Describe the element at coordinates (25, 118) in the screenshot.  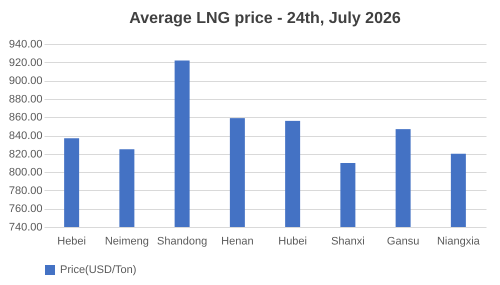
I see `y-tick-label: 860.00` at that location.